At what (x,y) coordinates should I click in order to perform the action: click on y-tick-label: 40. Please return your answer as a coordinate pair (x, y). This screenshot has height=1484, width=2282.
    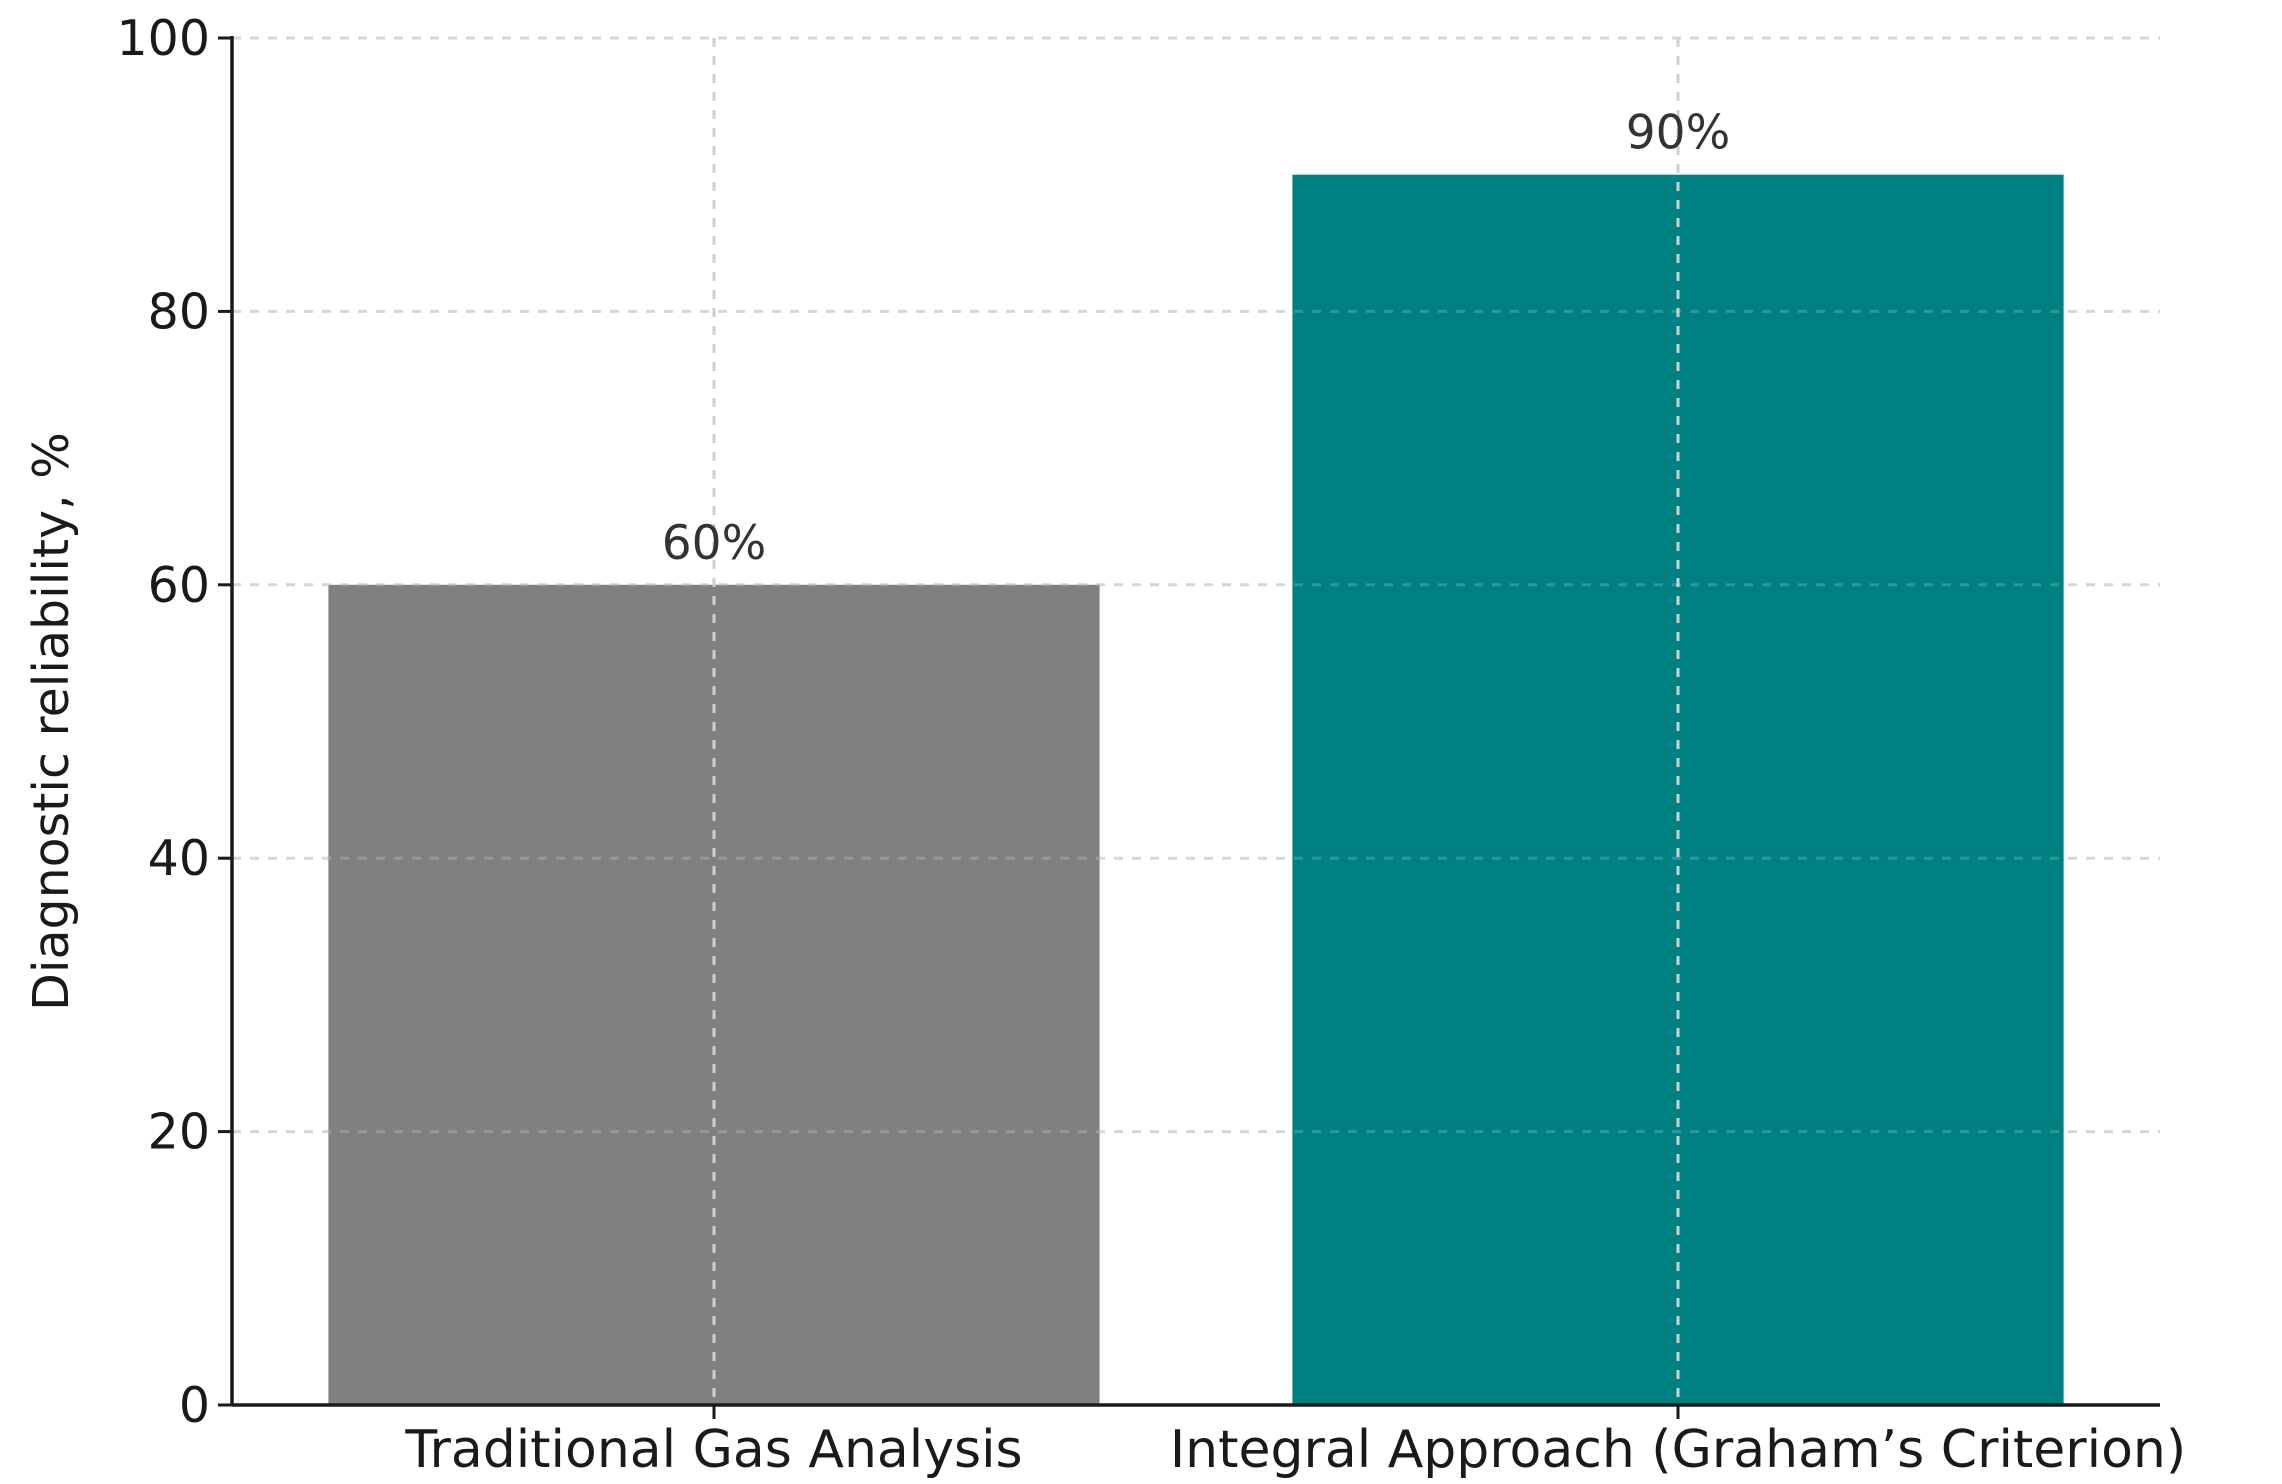
    Looking at the image, I should click on (179, 858).